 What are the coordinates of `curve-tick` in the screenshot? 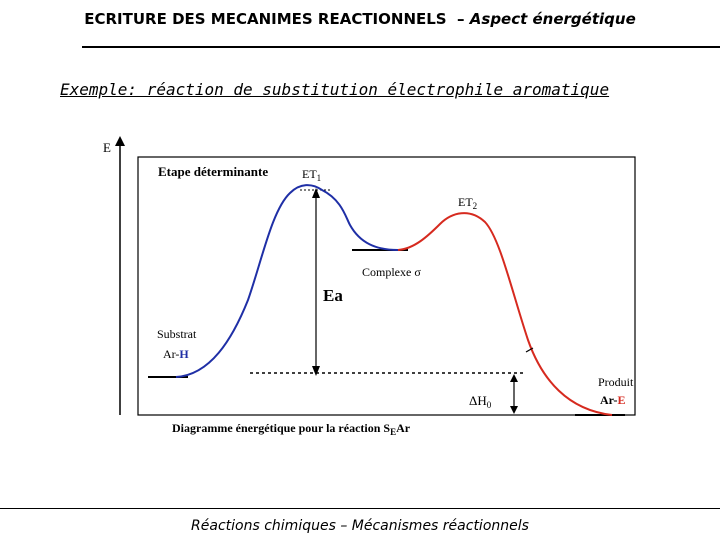 It's located at (529, 350).